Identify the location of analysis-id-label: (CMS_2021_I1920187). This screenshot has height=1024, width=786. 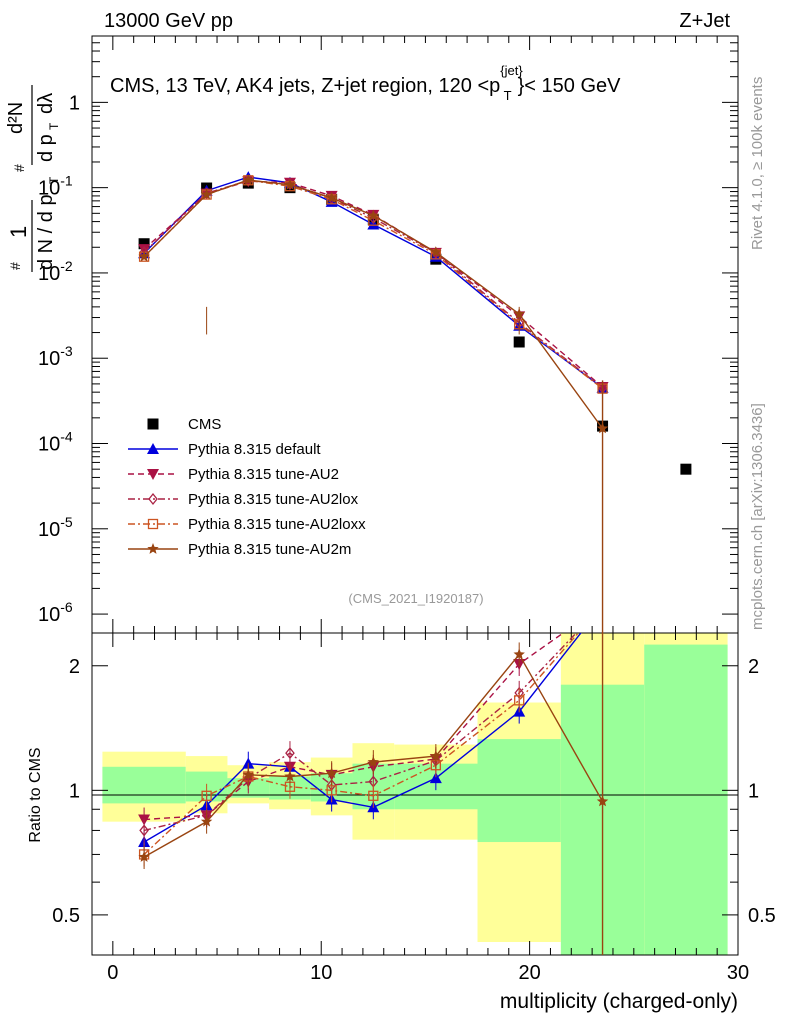
(415, 598).